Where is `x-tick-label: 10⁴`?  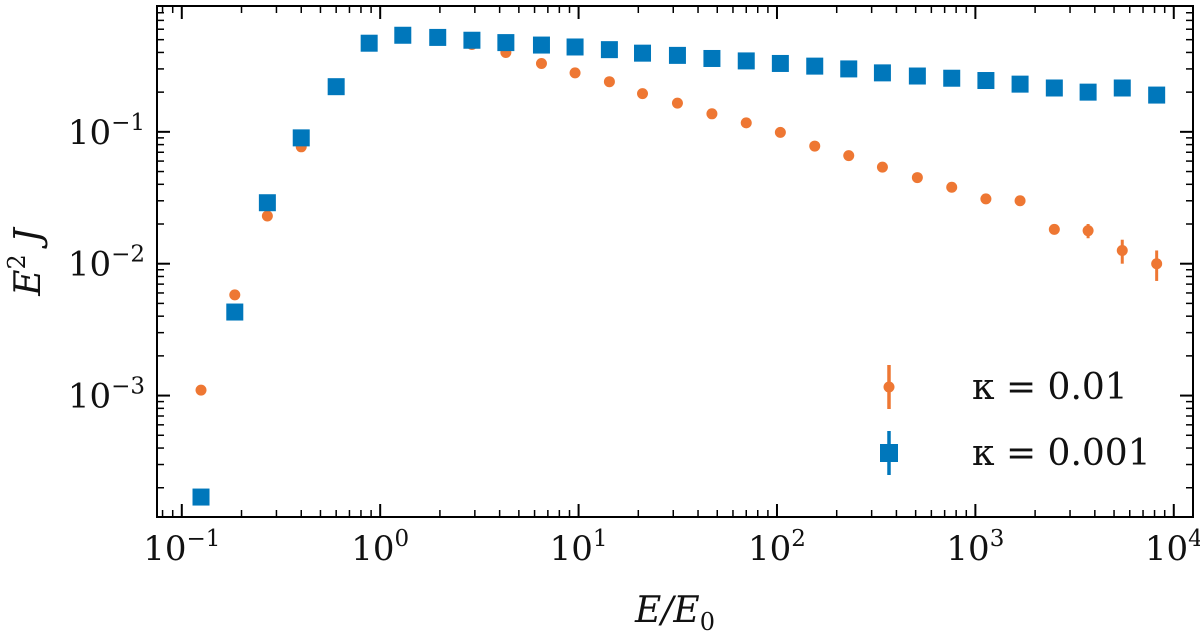 x-tick-label: 10⁴ is located at coordinates (1172, 547).